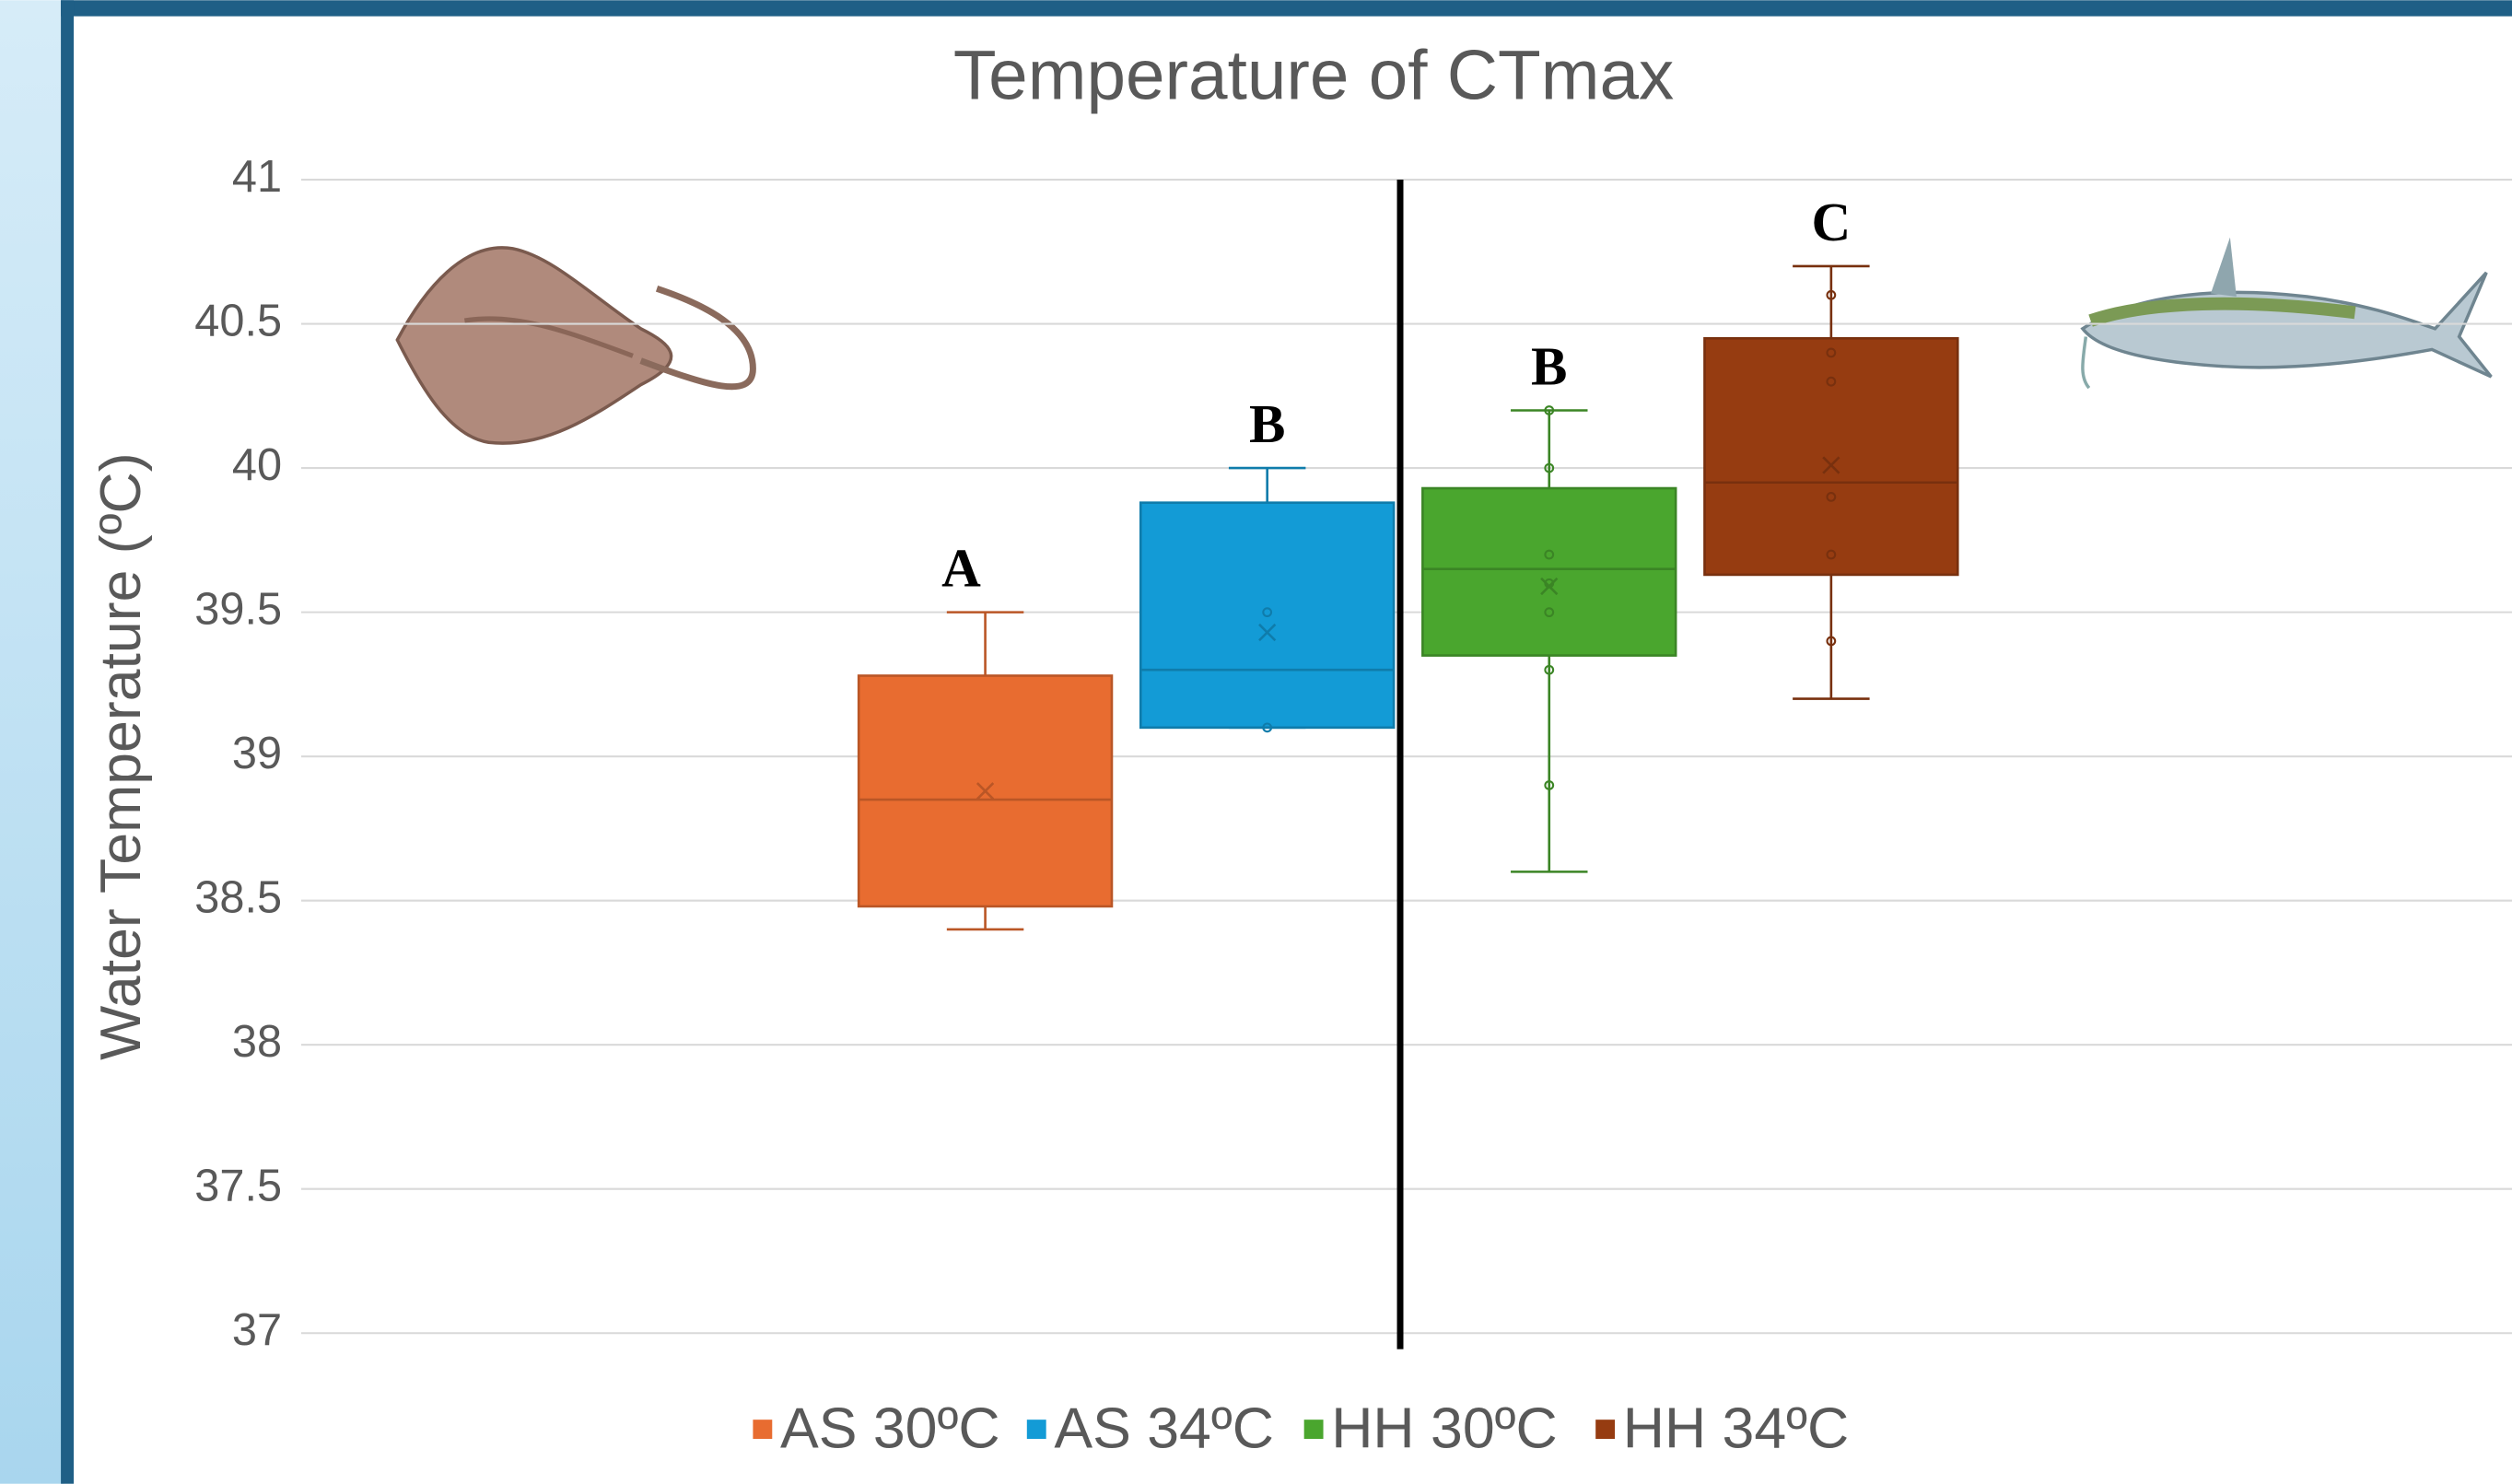 The height and width of the screenshot is (1484, 2512). I want to click on chart-title: Temperature of CTmax, so click(1313, 75).